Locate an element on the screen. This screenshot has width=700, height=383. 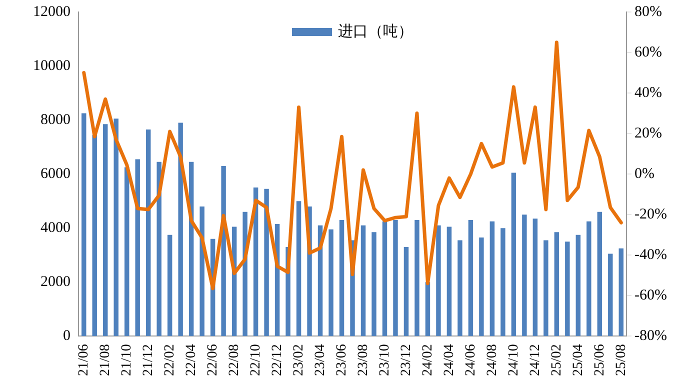
x-tick-label: 21/06 is located at coordinates (84, 360).